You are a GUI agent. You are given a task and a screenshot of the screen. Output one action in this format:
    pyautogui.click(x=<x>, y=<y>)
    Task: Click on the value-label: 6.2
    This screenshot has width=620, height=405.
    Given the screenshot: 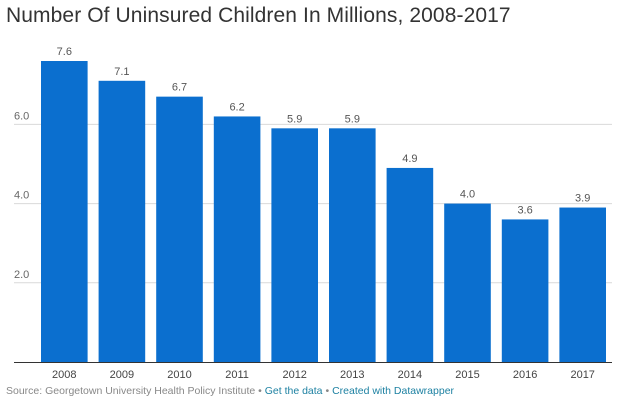 What is the action you would take?
    pyautogui.click(x=236, y=107)
    